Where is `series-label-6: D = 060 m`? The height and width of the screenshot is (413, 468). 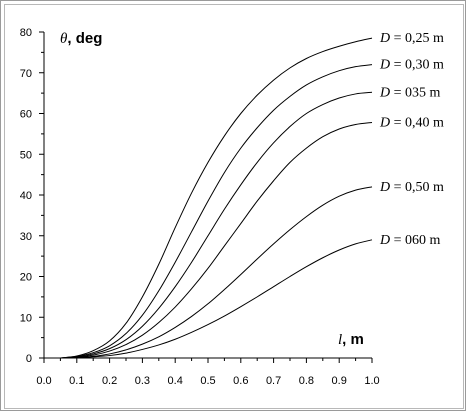 series-label-6: D = 060 m is located at coordinates (410, 240).